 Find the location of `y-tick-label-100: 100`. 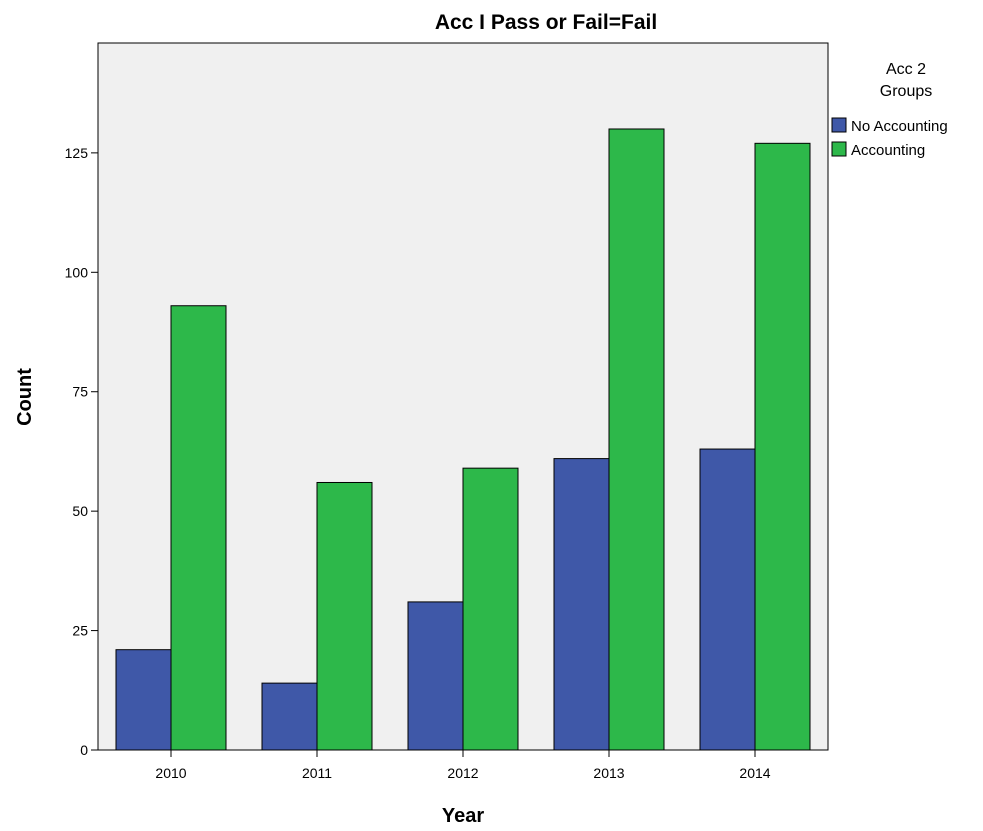

y-tick-label-100: 100 is located at coordinates (77, 272).